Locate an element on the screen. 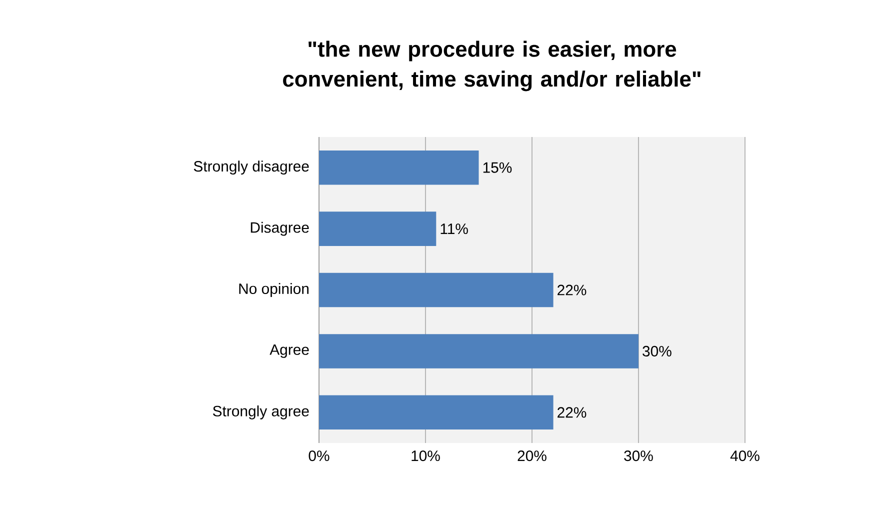  x-tick-label: 20% is located at coordinates (532, 456).